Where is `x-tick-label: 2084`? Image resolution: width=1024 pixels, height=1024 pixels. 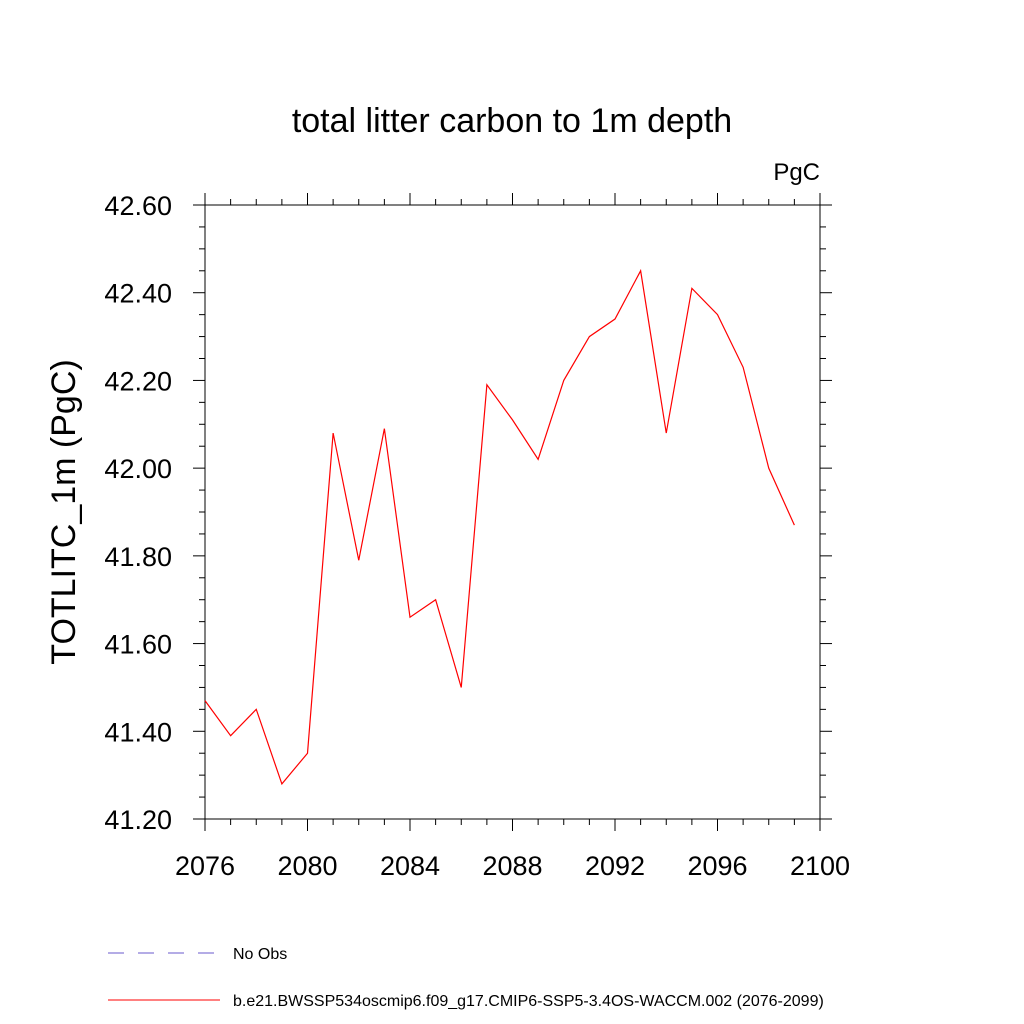
x-tick-label: 2084 is located at coordinates (410, 866).